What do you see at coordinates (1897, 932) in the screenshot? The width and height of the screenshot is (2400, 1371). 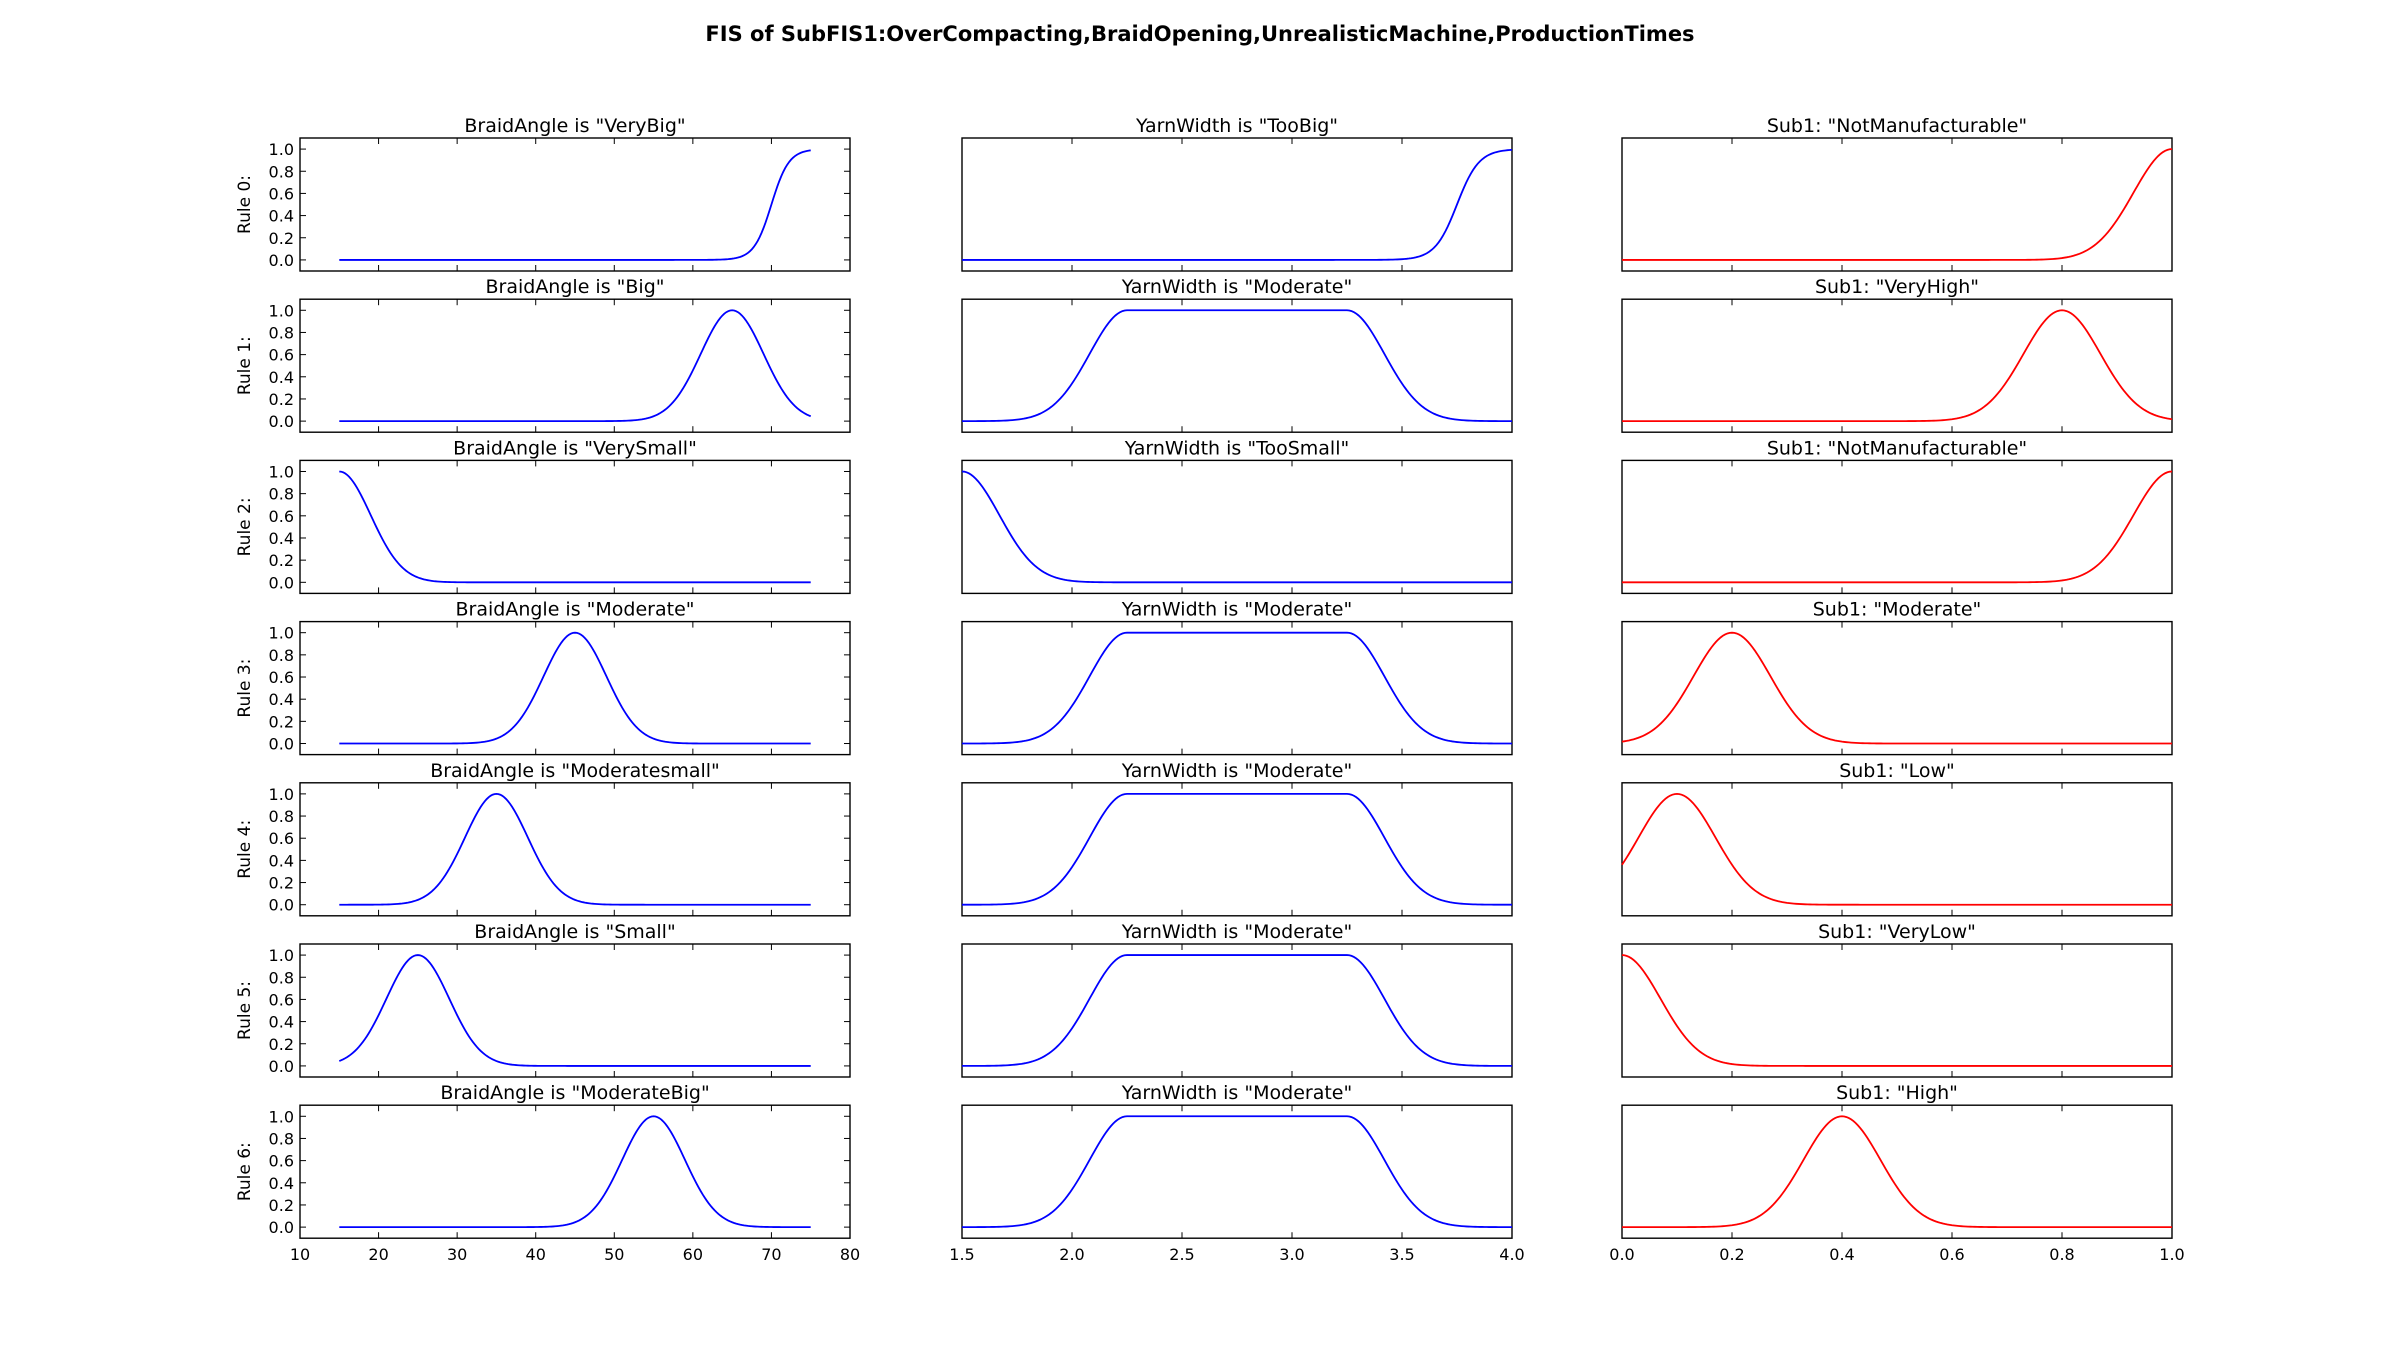 I see `subplot-title-output-rule-5: Sub1: "VeryLow"` at bounding box center [1897, 932].